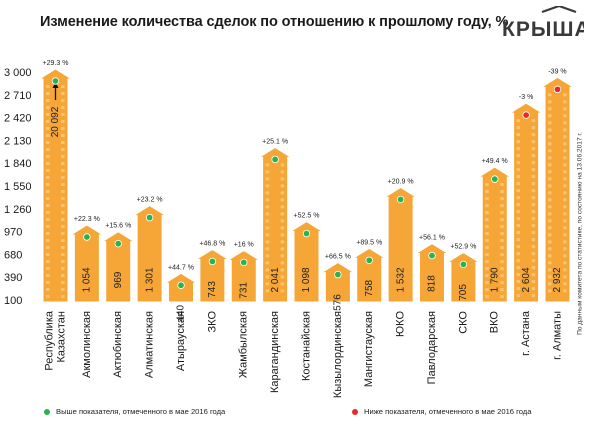 This screenshot has height=430, width=590. What do you see at coordinates (55, 85) in the screenshot?
I see `arrow-head-icon` at bounding box center [55, 85].